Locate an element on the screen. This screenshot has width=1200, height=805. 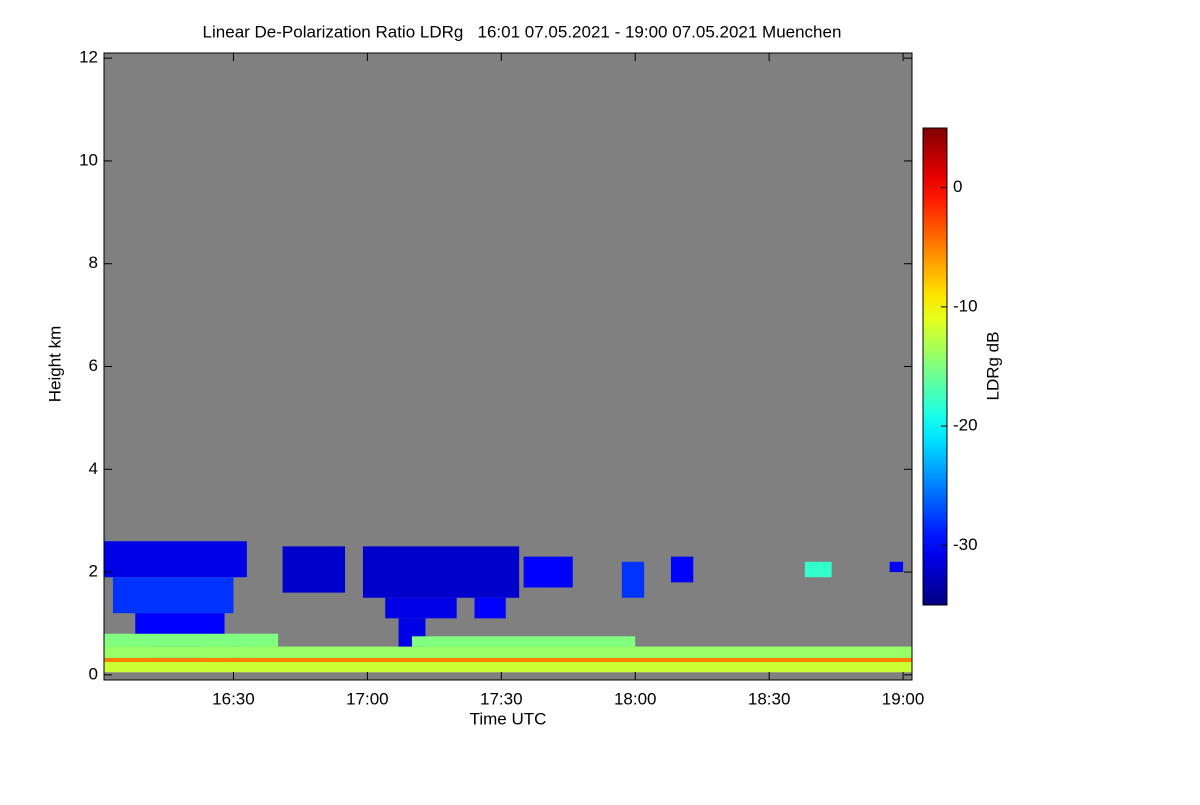
y-tick-label: 8 is located at coordinates (93, 262).